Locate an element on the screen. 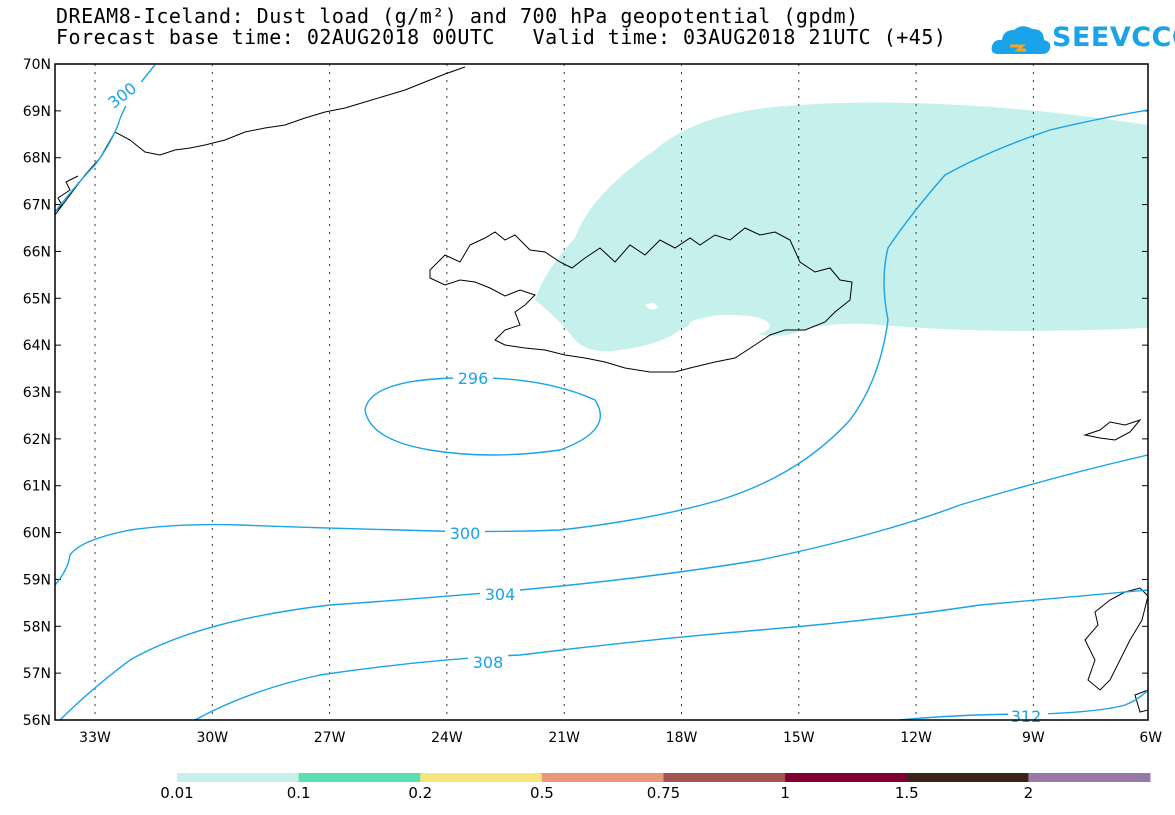 The height and width of the screenshot is (815, 1175). longitude-label: 30W is located at coordinates (212, 738).